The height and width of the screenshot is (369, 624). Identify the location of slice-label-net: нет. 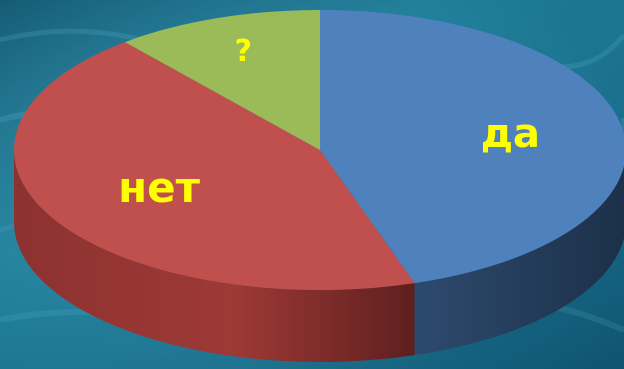
(159, 187).